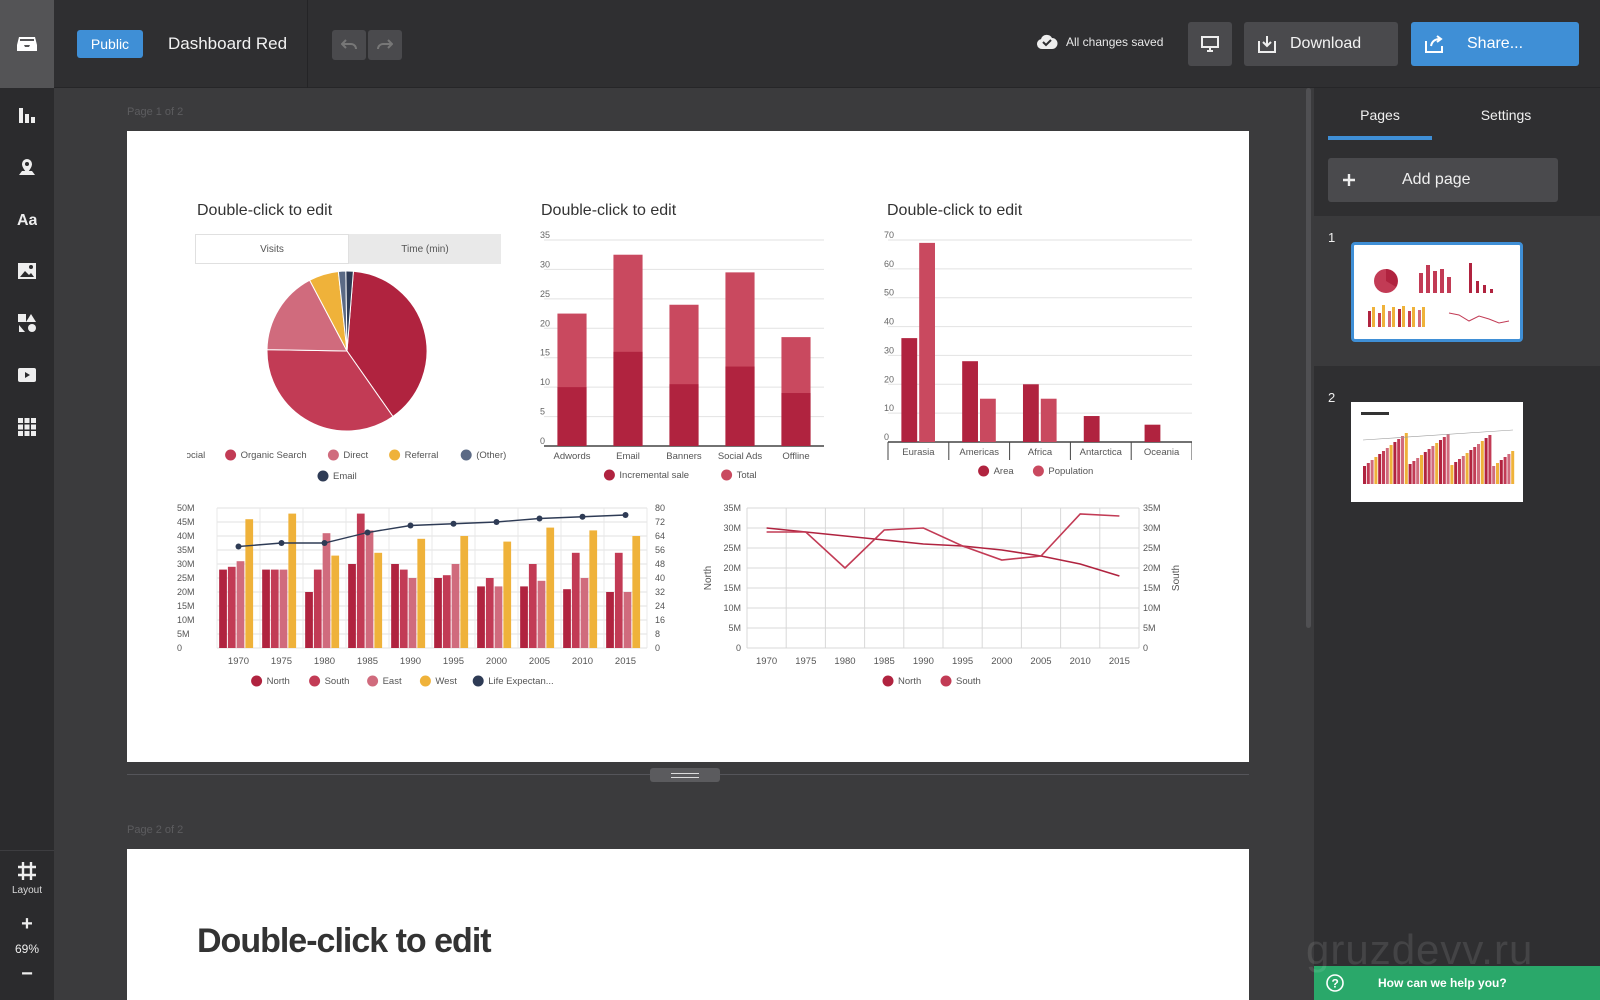 This screenshot has height=1000, width=1600. I want to click on home-button, so click(27, 44).